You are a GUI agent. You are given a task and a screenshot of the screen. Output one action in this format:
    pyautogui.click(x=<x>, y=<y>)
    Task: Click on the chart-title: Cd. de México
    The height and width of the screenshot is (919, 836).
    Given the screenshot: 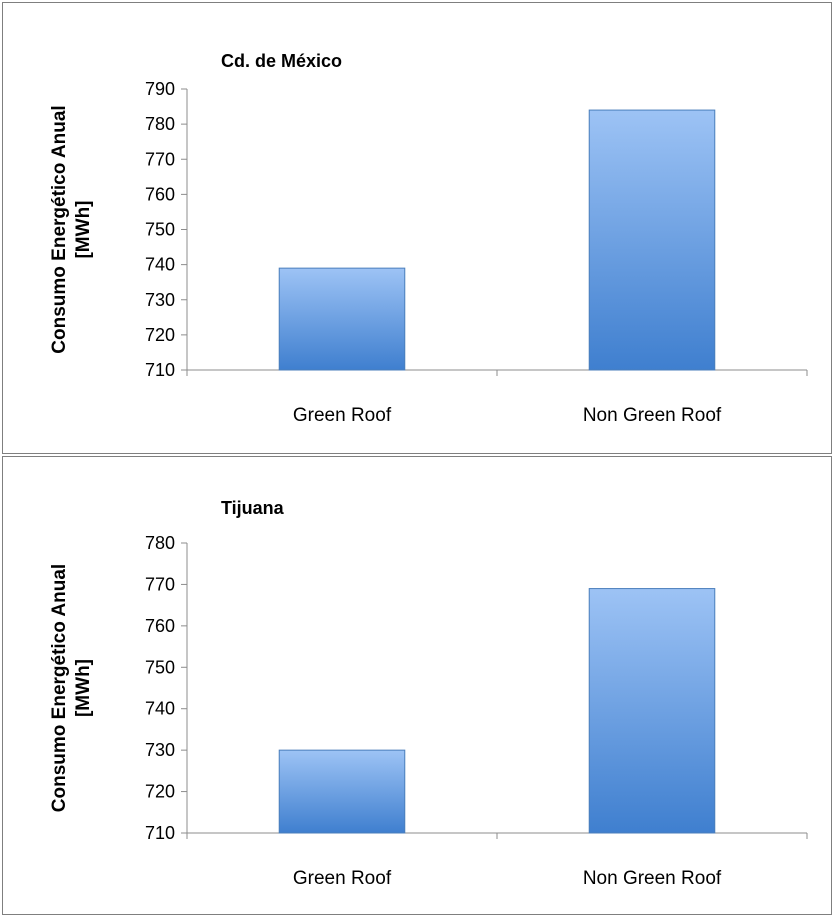 What is the action you would take?
    pyautogui.click(x=281, y=61)
    